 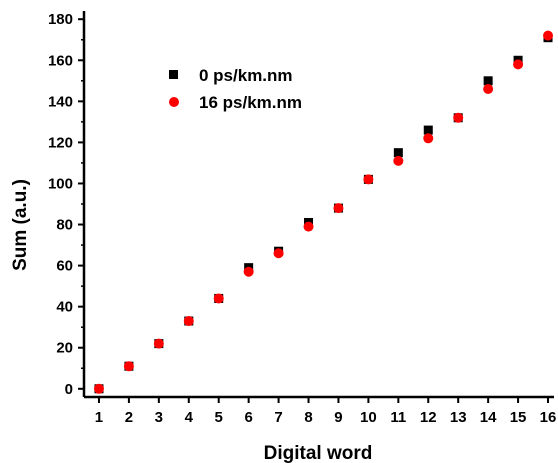 I want to click on y-tick-label: 80, so click(x=64, y=225).